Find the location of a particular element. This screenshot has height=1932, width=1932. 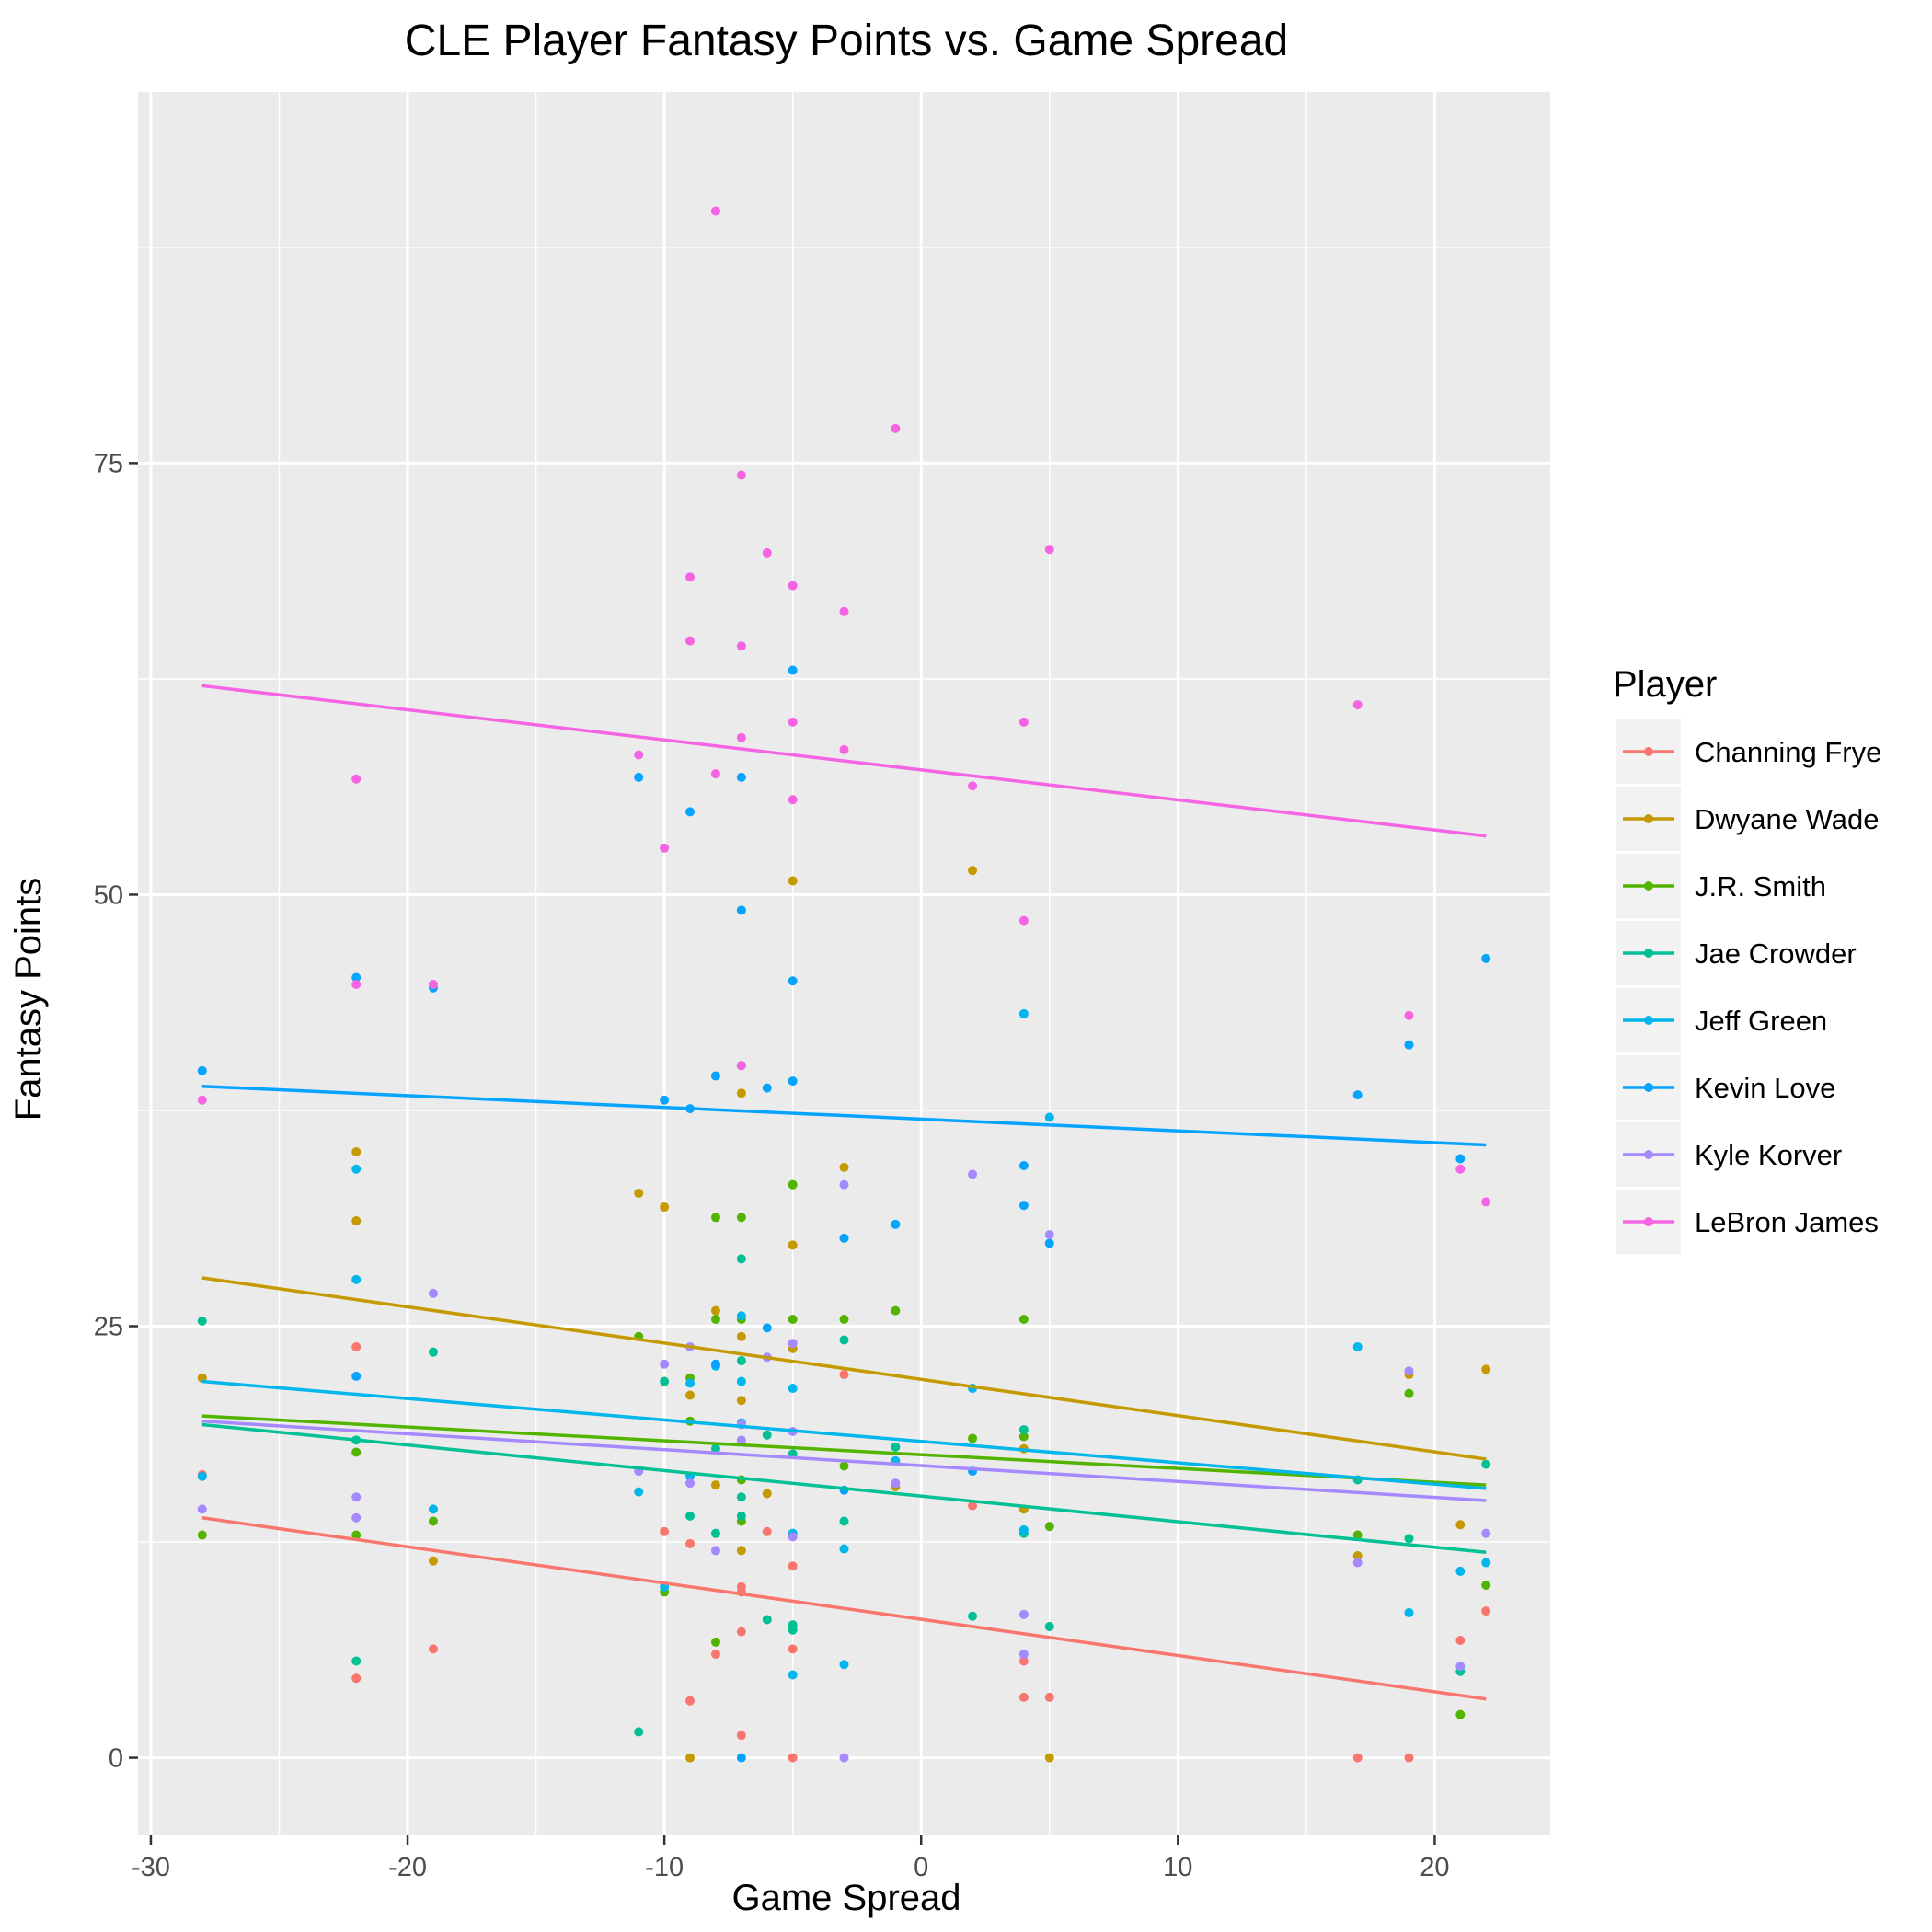

legend-label: LeBron James is located at coordinates (1787, 1222).